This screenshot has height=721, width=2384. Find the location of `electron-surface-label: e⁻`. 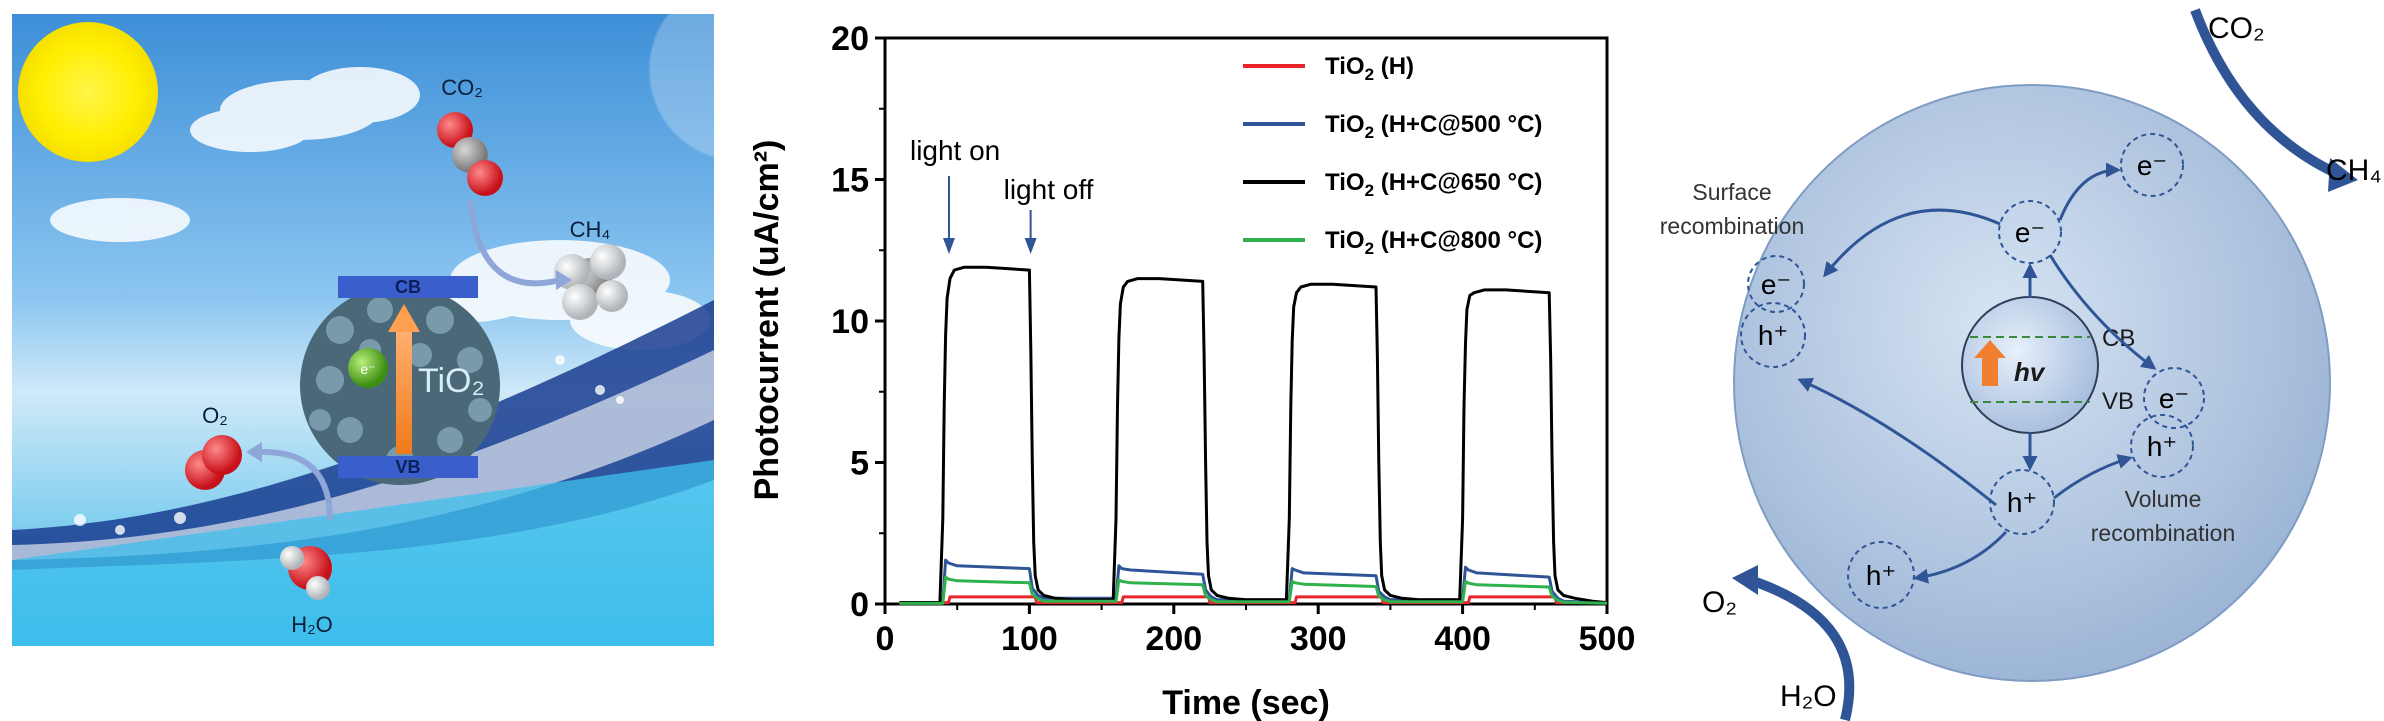

electron-surface-label: e⁻ is located at coordinates (2152, 165).